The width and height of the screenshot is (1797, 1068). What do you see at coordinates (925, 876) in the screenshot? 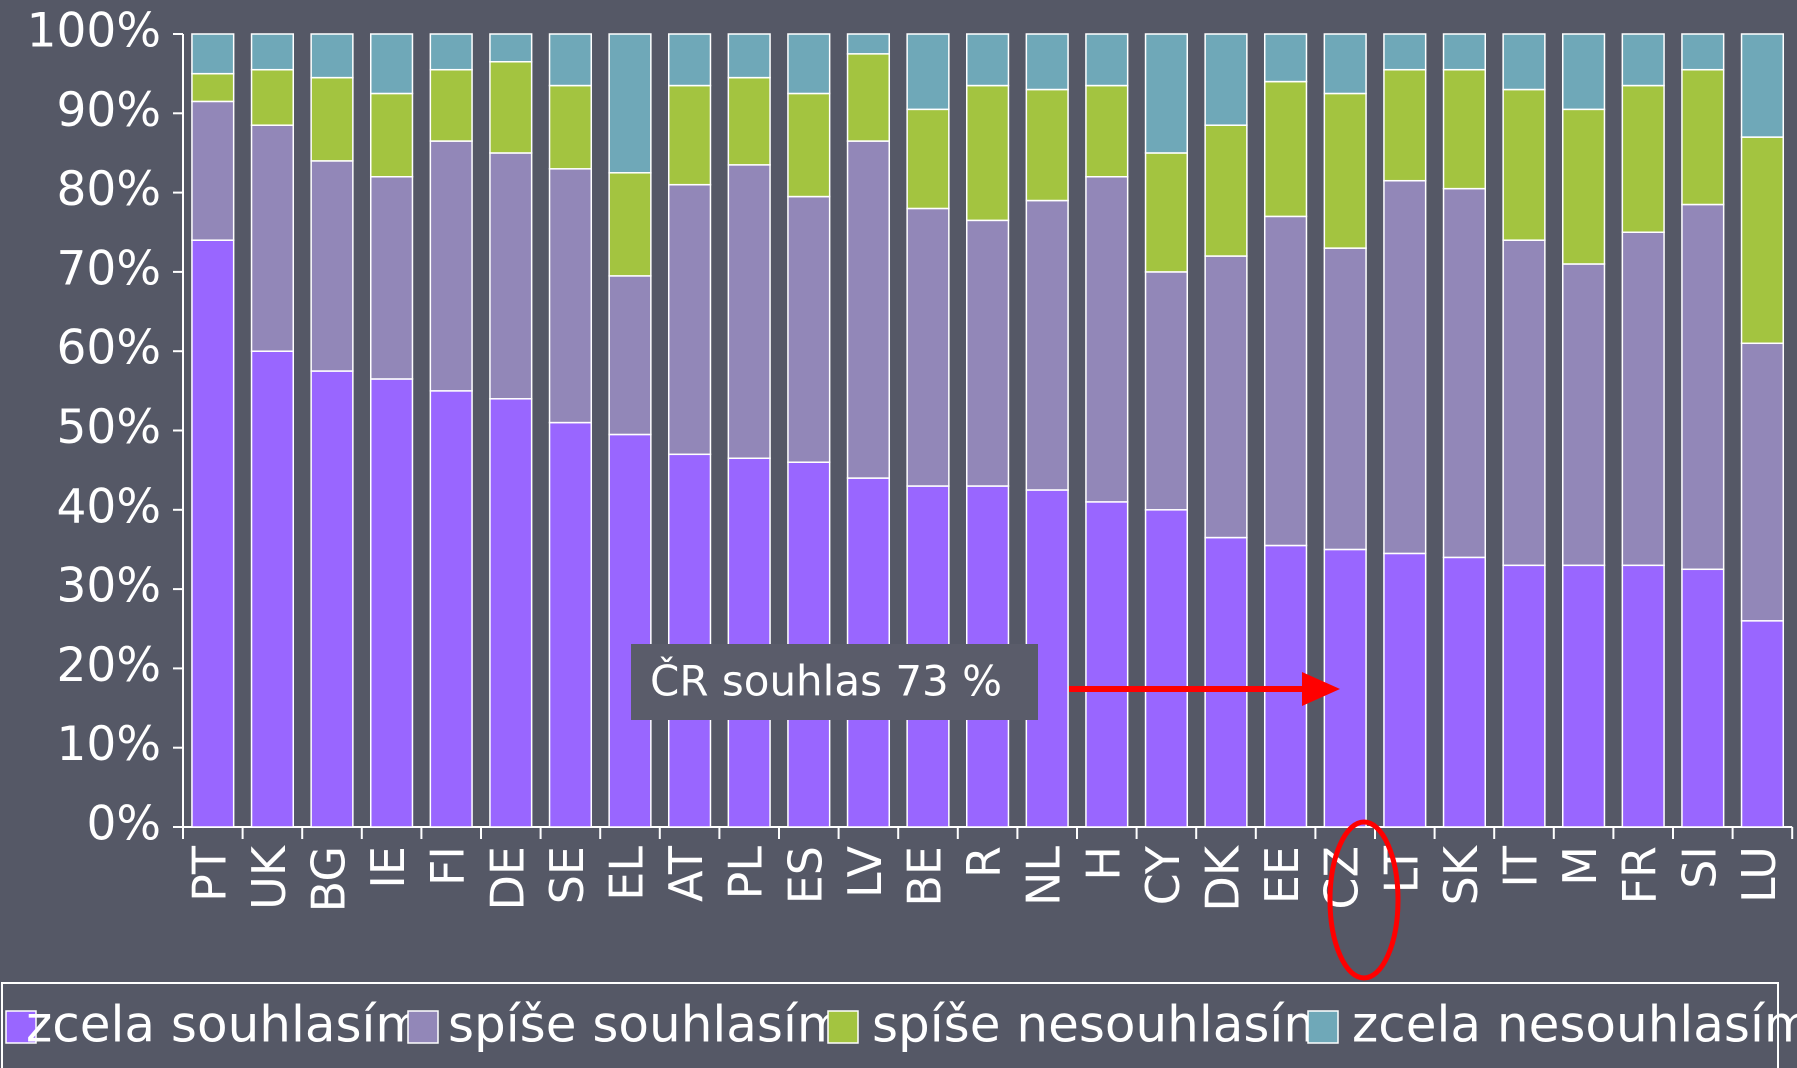
I see `x-tick-label: BE` at bounding box center [925, 876].